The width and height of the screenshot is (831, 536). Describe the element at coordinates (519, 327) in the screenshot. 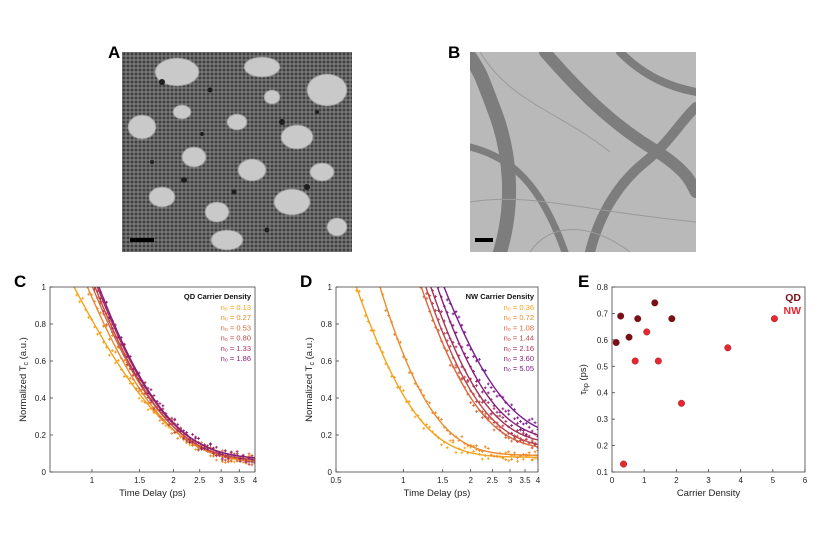

I see `chart-d-legend-entry-3: n₀ = 1.08` at that location.